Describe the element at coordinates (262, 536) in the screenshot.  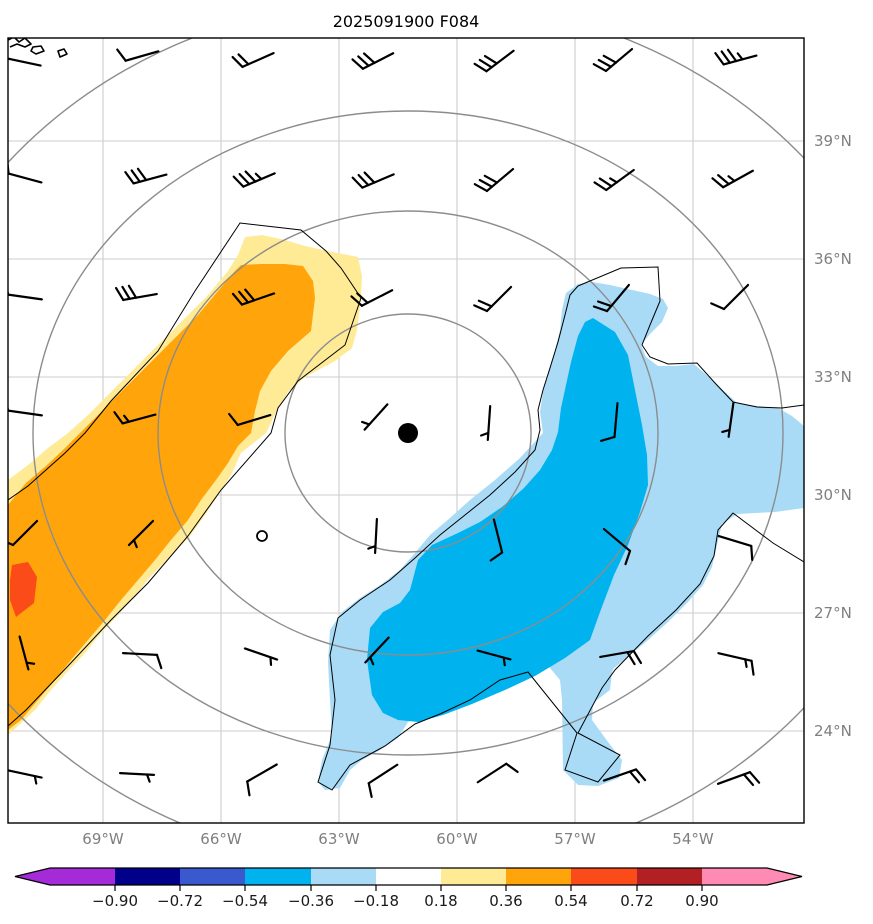
I see `calm-wind-marker` at that location.